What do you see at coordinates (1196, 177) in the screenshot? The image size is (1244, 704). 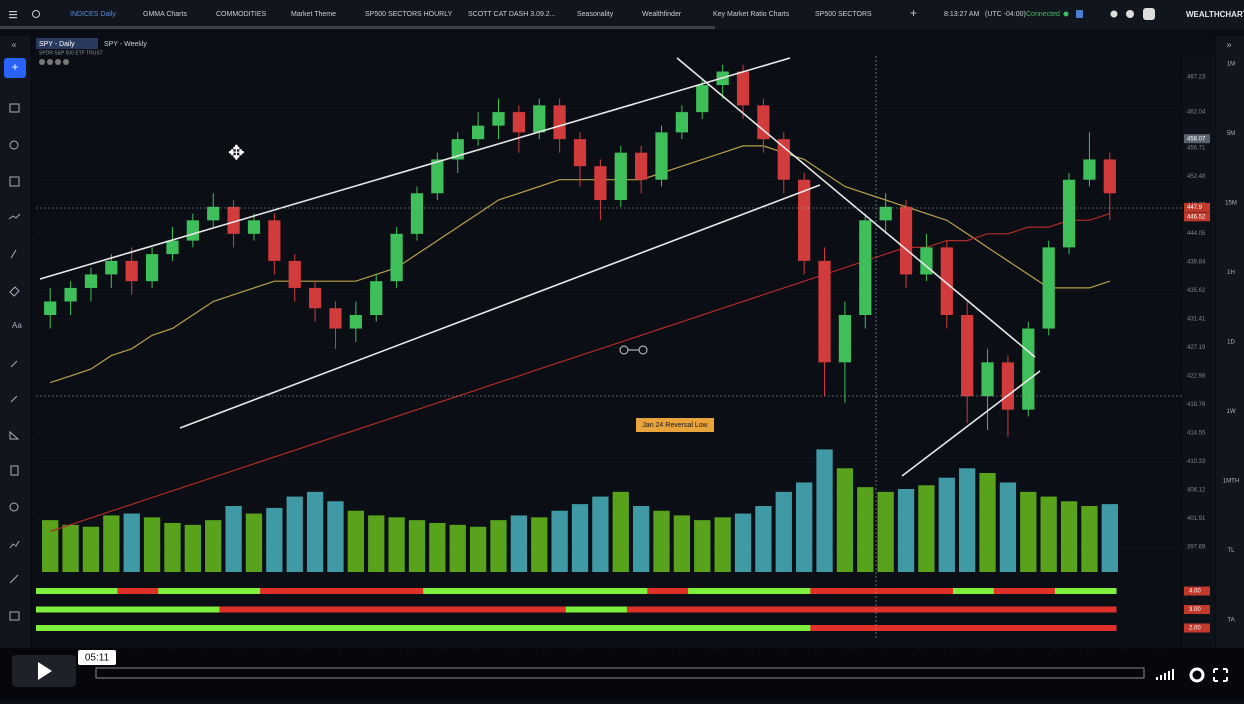 I see `y-tick-label: 452.48` at bounding box center [1196, 177].